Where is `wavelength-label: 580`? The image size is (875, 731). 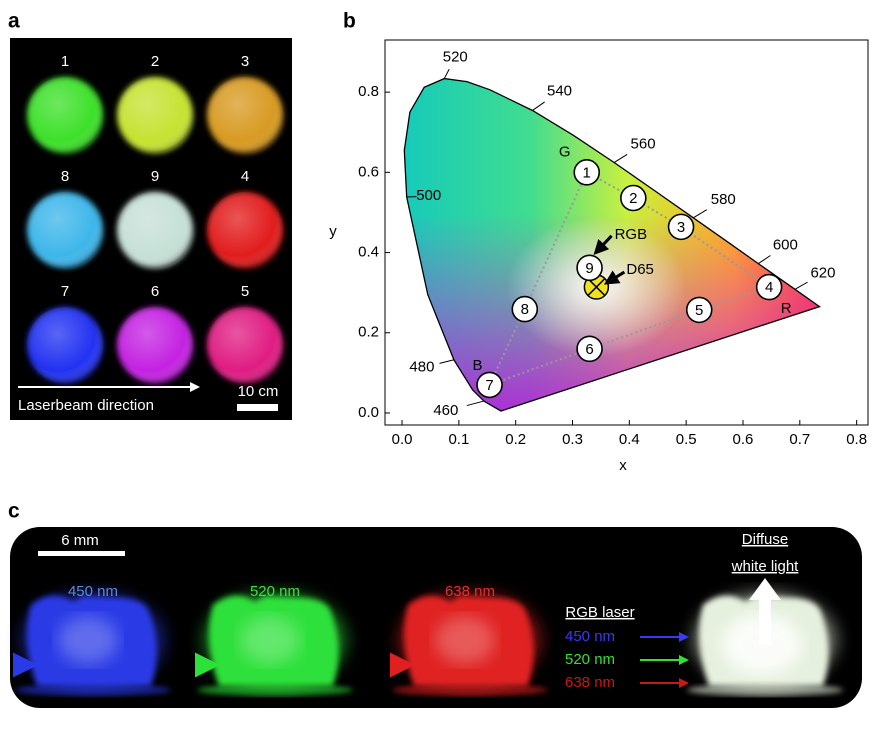
wavelength-label: 580 is located at coordinates (723, 199).